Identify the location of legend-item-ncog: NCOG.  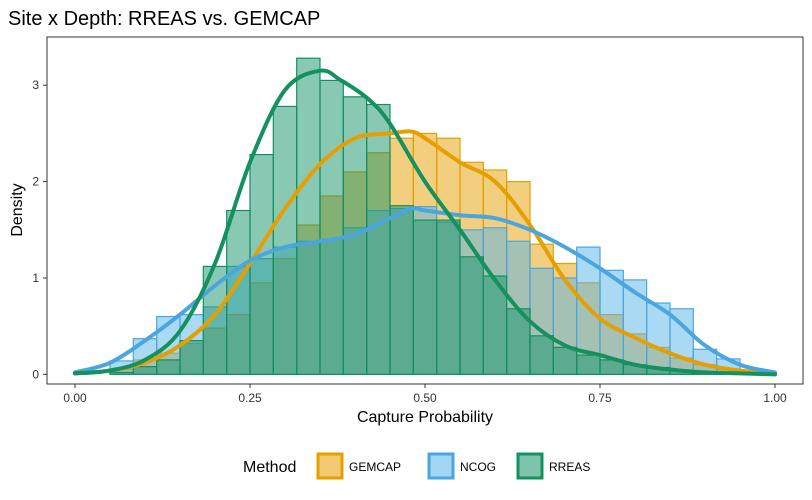
(461, 466).